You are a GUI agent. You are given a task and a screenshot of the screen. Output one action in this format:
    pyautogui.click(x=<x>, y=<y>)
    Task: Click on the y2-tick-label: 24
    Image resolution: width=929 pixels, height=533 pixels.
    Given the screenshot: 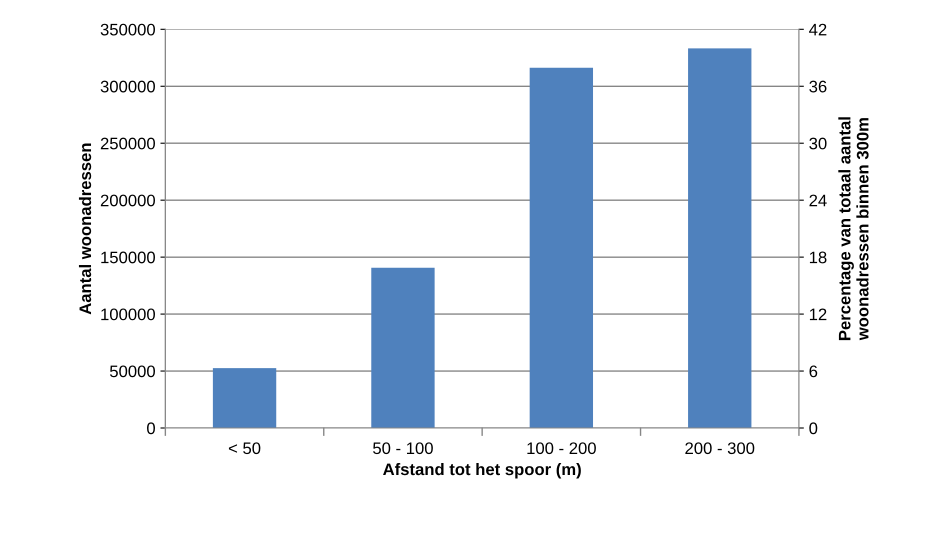 What is the action you would take?
    pyautogui.click(x=818, y=200)
    